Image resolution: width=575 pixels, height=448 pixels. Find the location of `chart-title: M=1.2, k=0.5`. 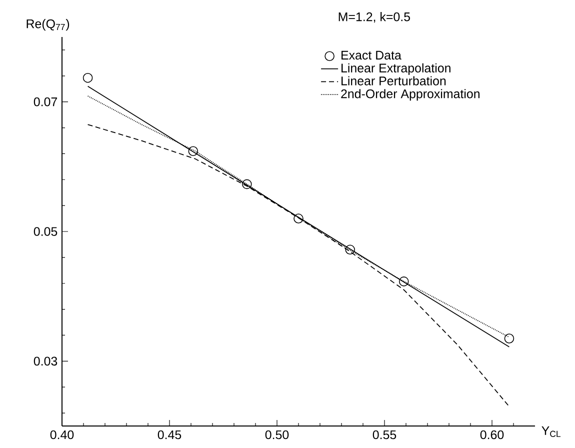

chart-title: M=1.2, k=0.5 is located at coordinates (374, 17).